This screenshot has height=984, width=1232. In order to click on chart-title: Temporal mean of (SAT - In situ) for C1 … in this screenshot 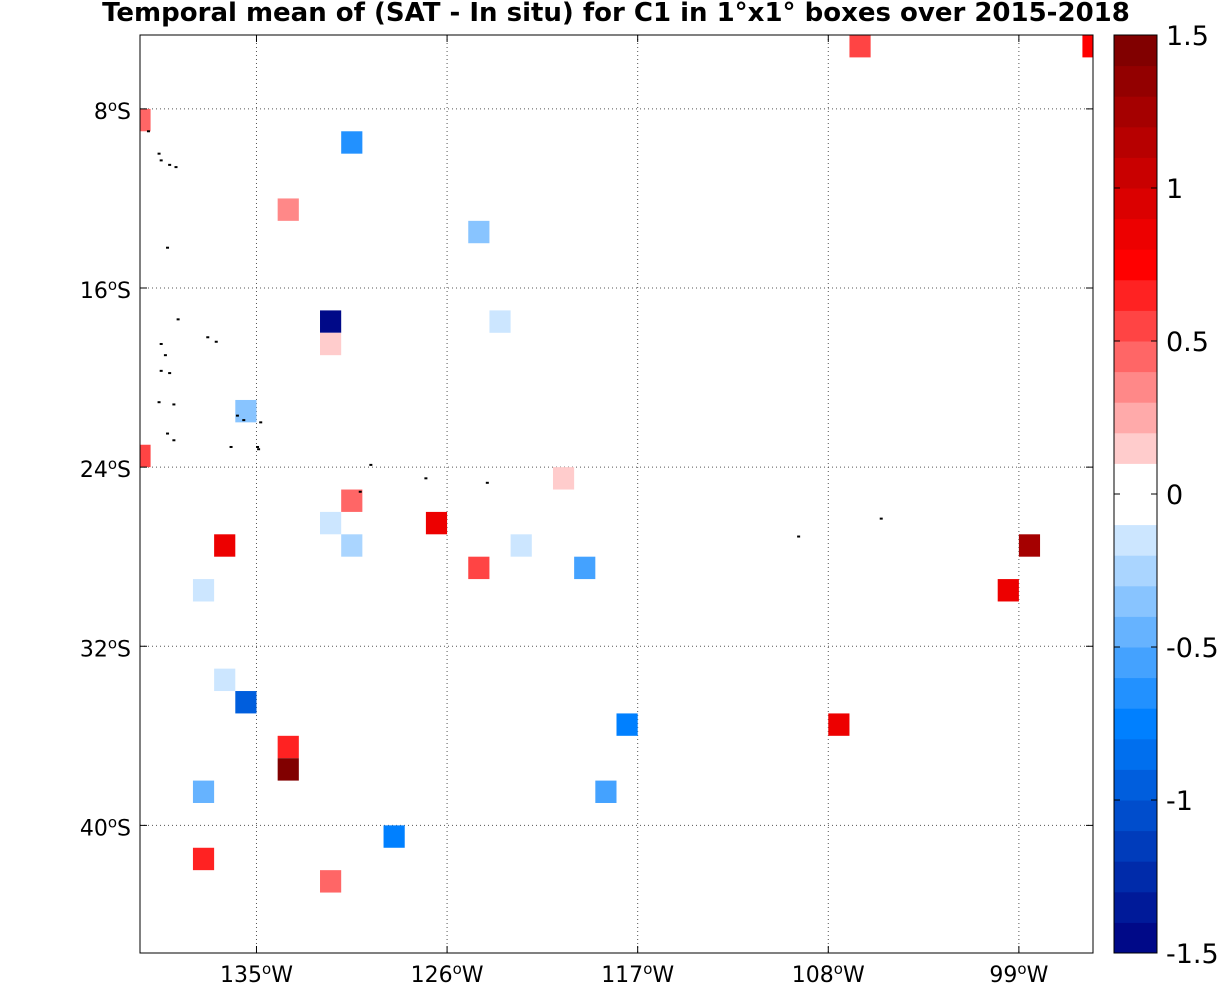, I will do `click(616, 14)`.